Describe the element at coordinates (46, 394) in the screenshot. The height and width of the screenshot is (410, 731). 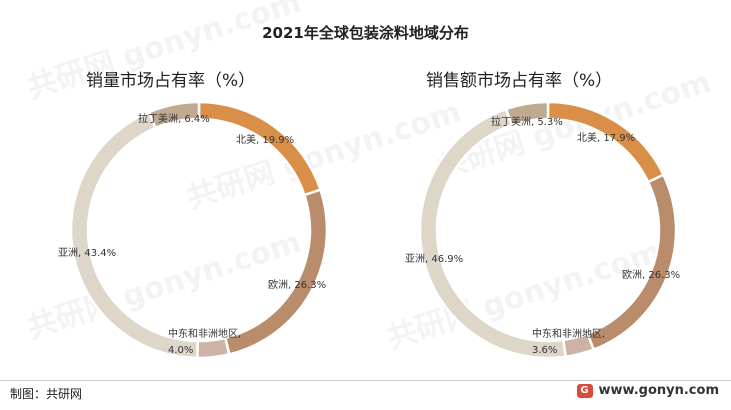
I see `source-note: 制图：共研网` at that location.